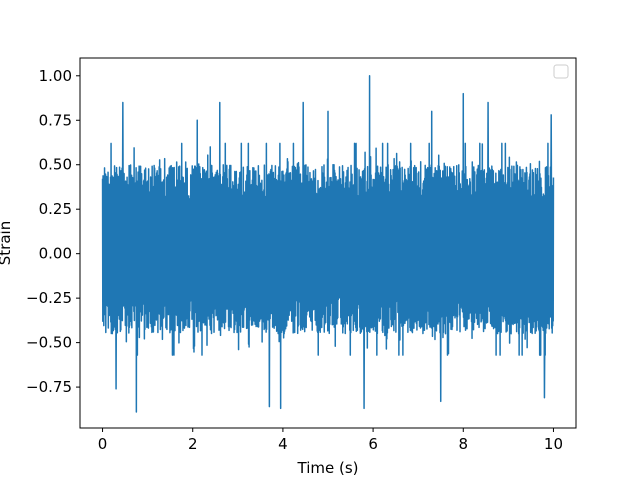  I want to click on legend-box, so click(561, 71).